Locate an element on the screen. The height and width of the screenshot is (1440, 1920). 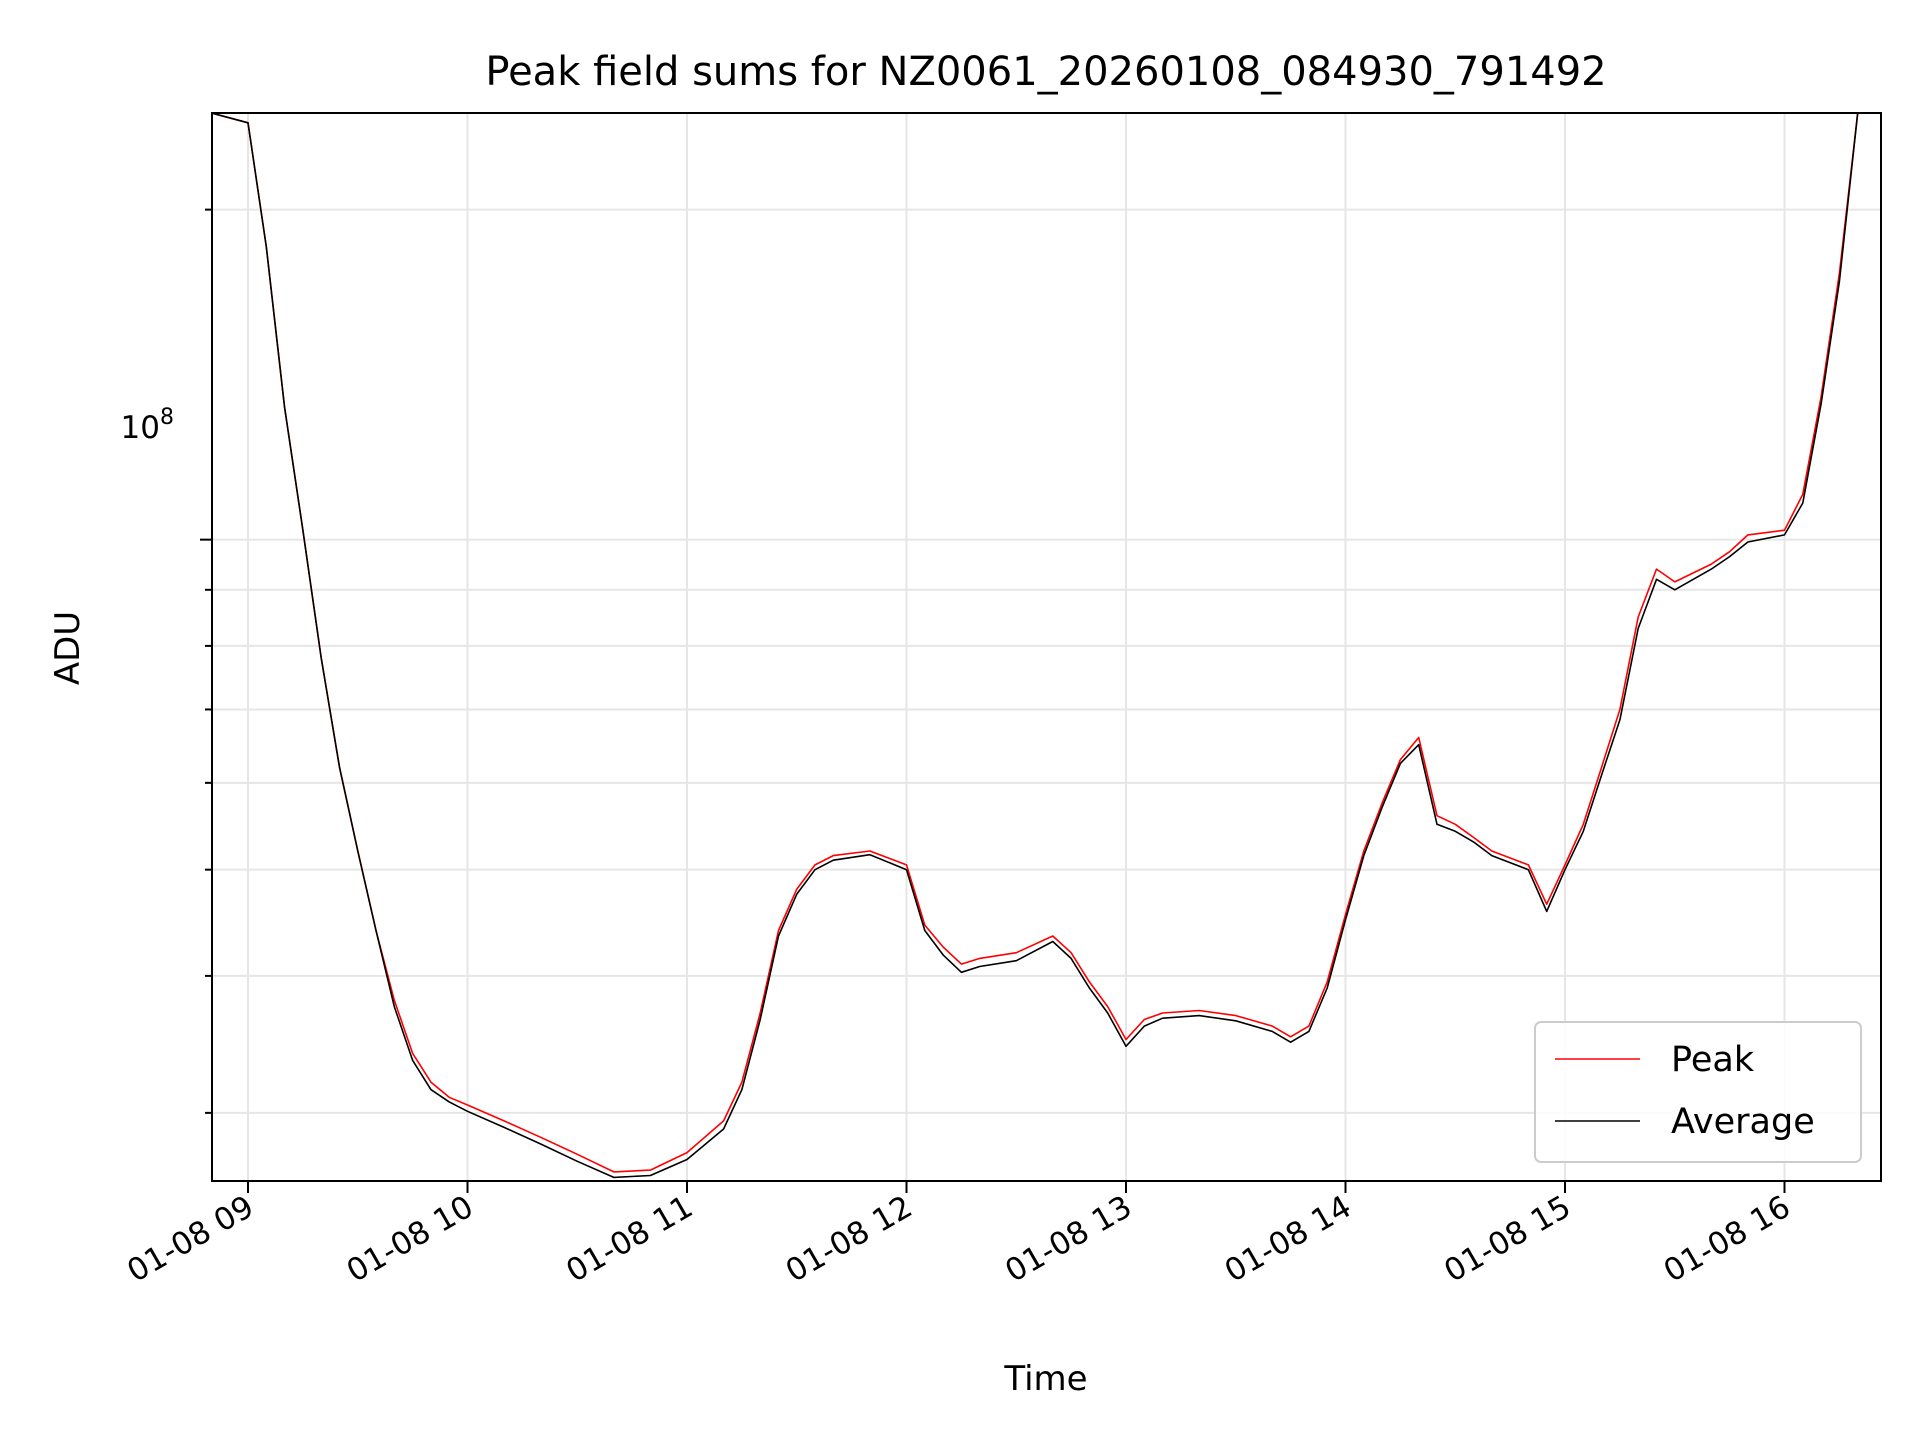
legend-box is located at coordinates (1698, 1092).